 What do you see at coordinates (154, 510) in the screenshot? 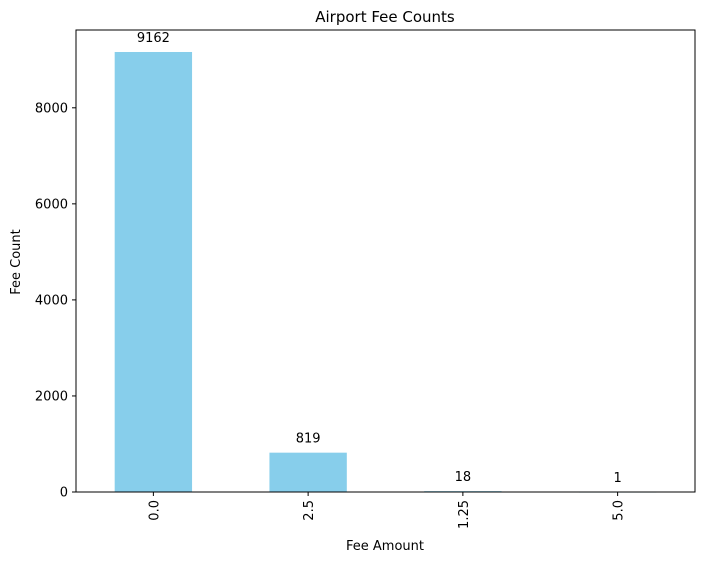
I see `x-tick-label: 0.0` at bounding box center [154, 510].